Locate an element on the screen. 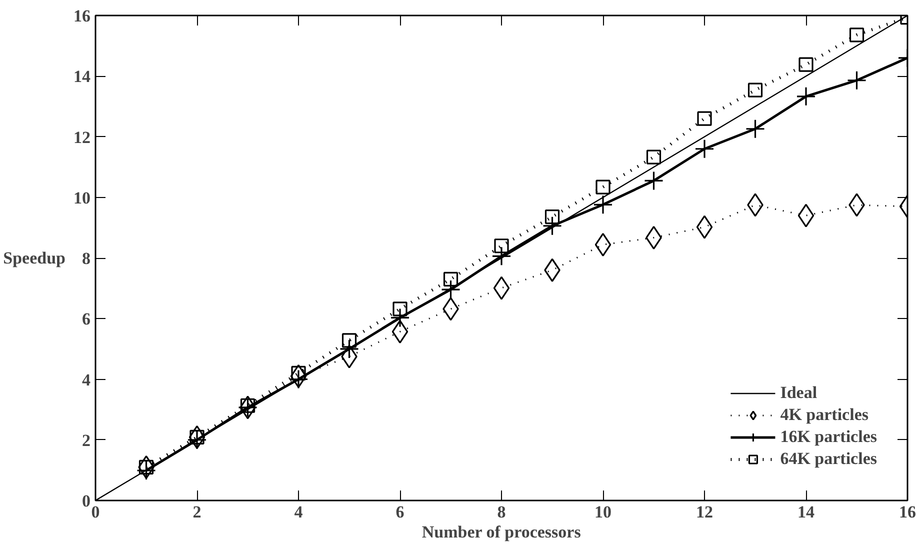  legend-label: 16K particles is located at coordinates (828, 437).